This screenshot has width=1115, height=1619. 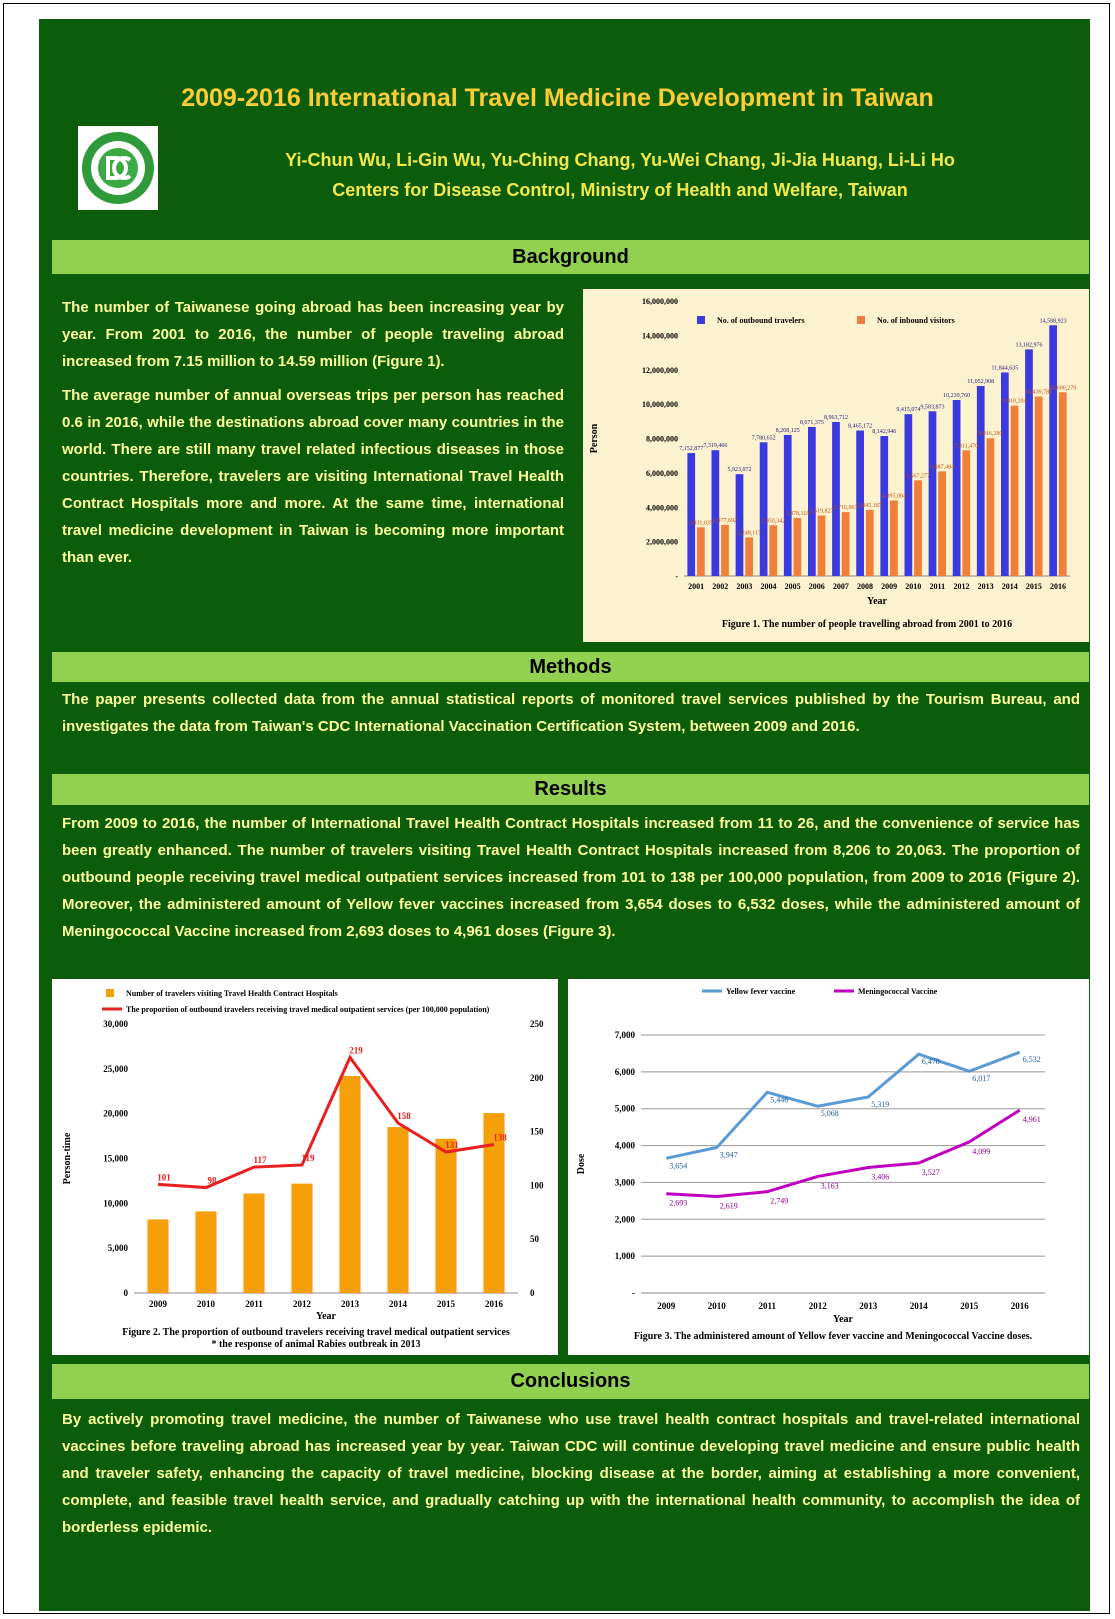 I want to click on data-label: 8,142,946, so click(x=884, y=432).